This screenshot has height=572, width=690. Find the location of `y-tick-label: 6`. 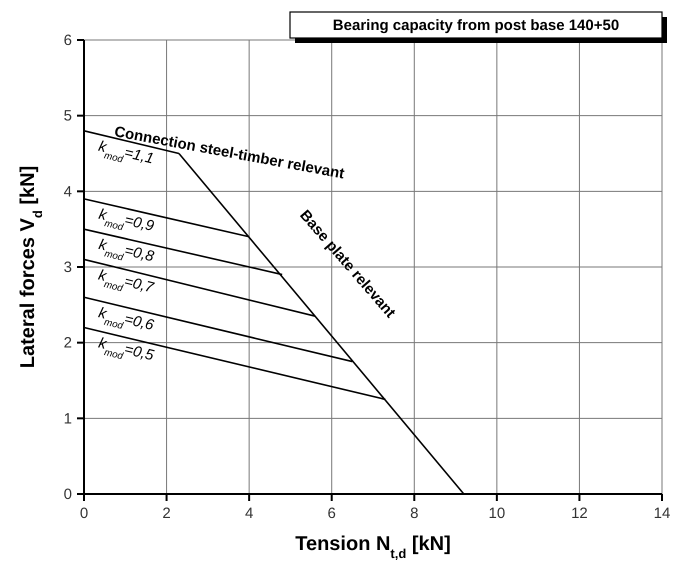

y-tick-label: 6 is located at coordinates (68, 40).